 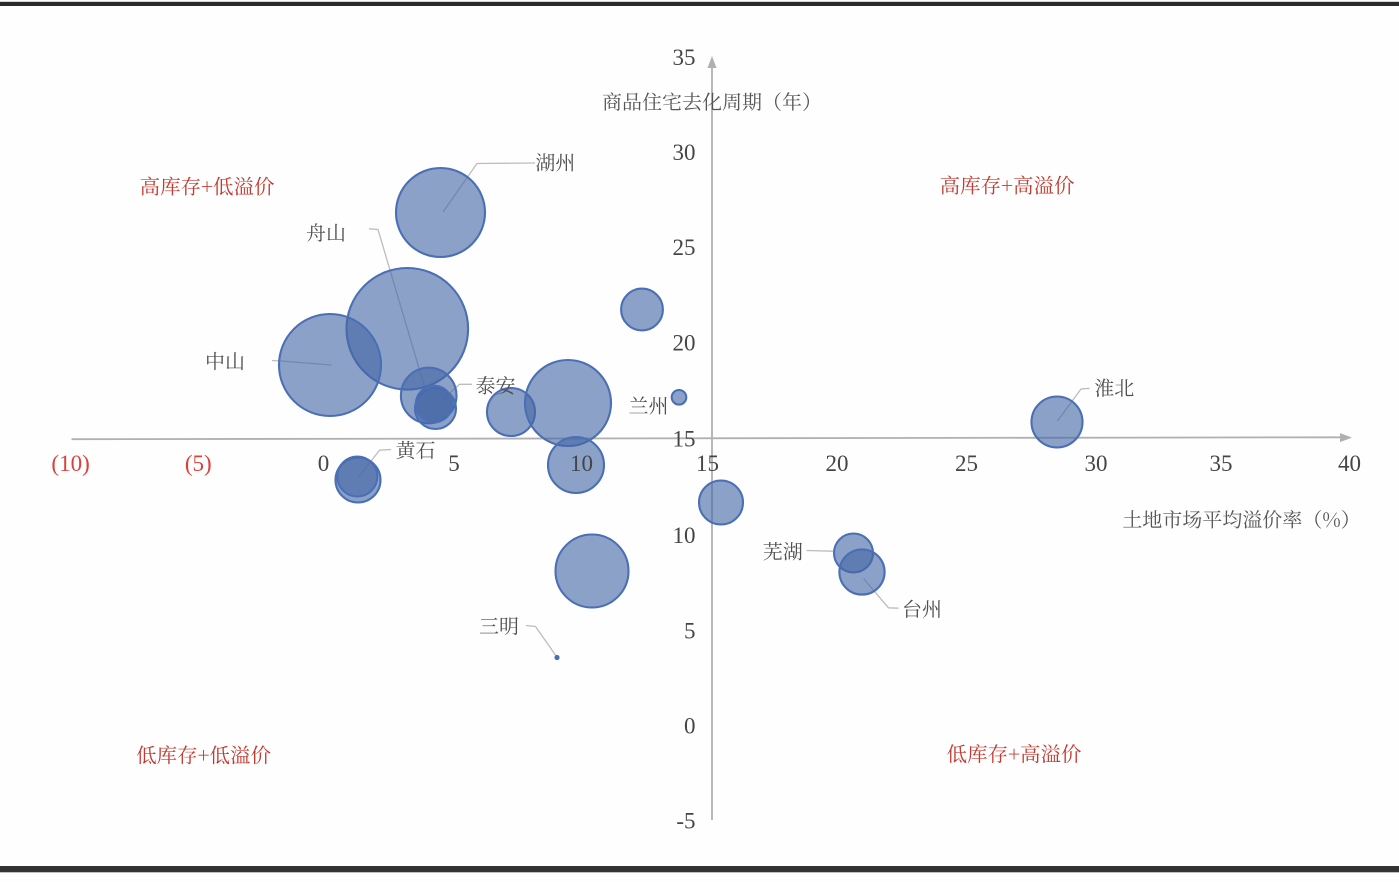 What do you see at coordinates (198, 463) in the screenshot?
I see `svg-text: (5)` at bounding box center [198, 463].